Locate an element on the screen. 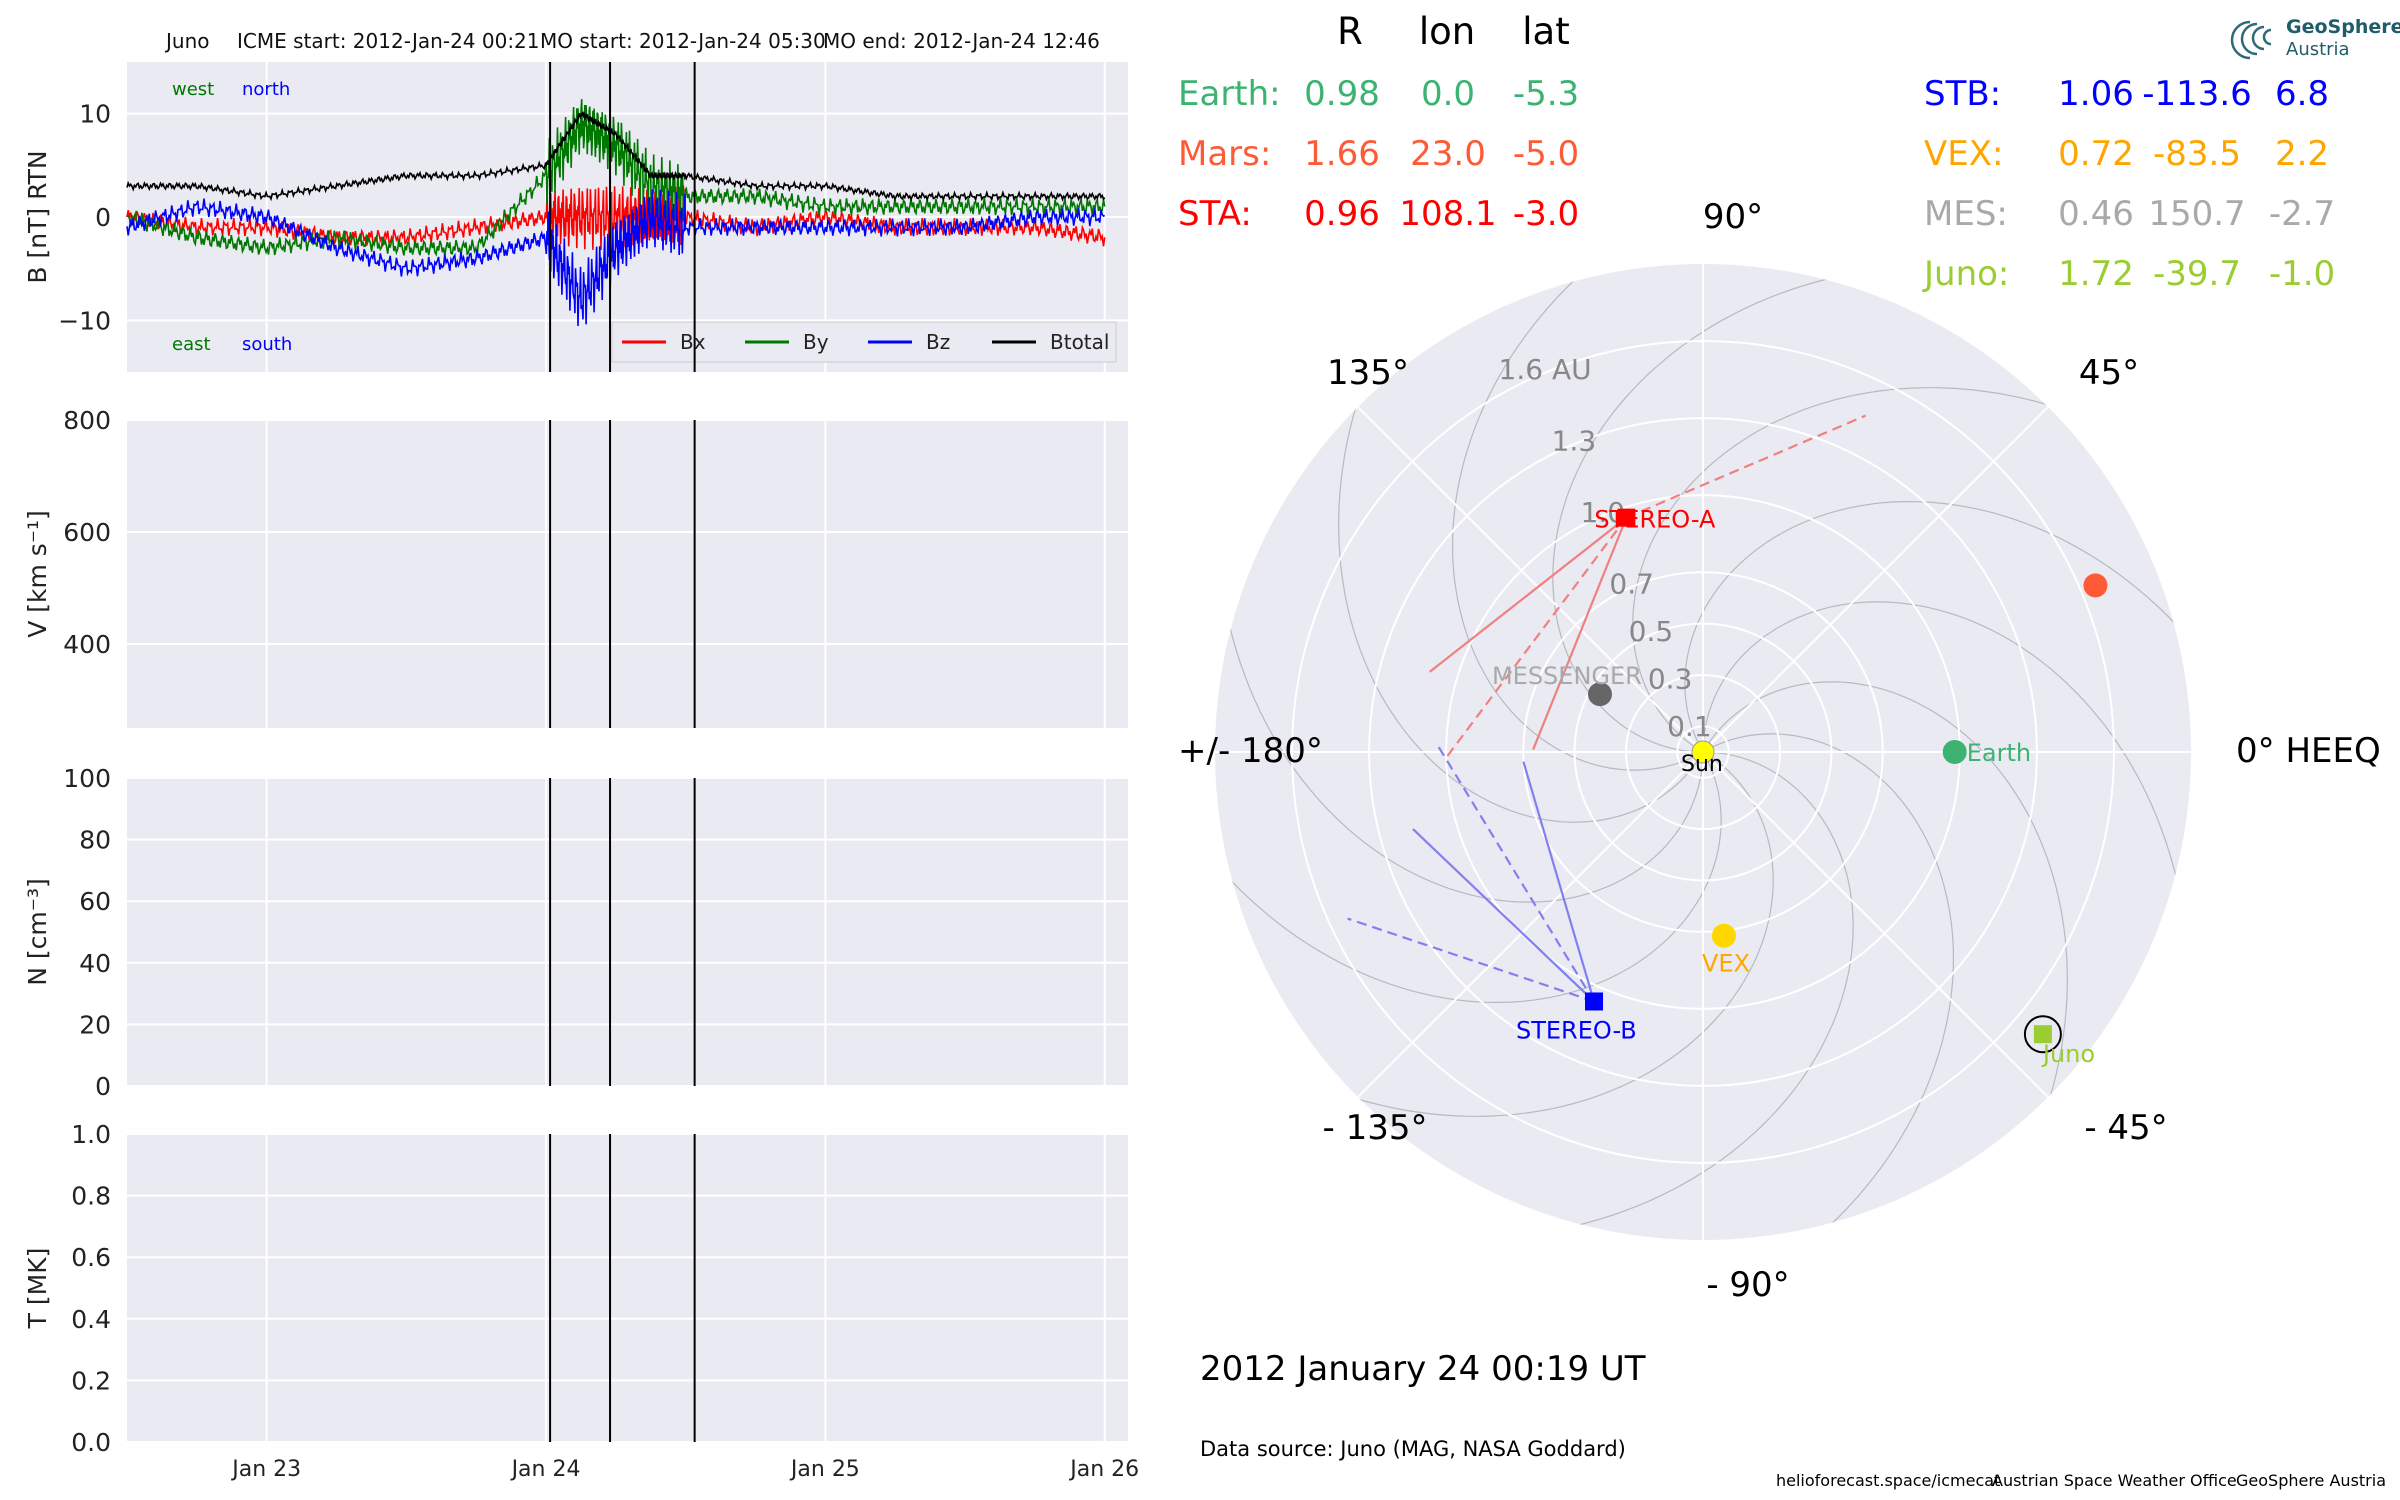  y-tick-label: 800 is located at coordinates (87, 420).